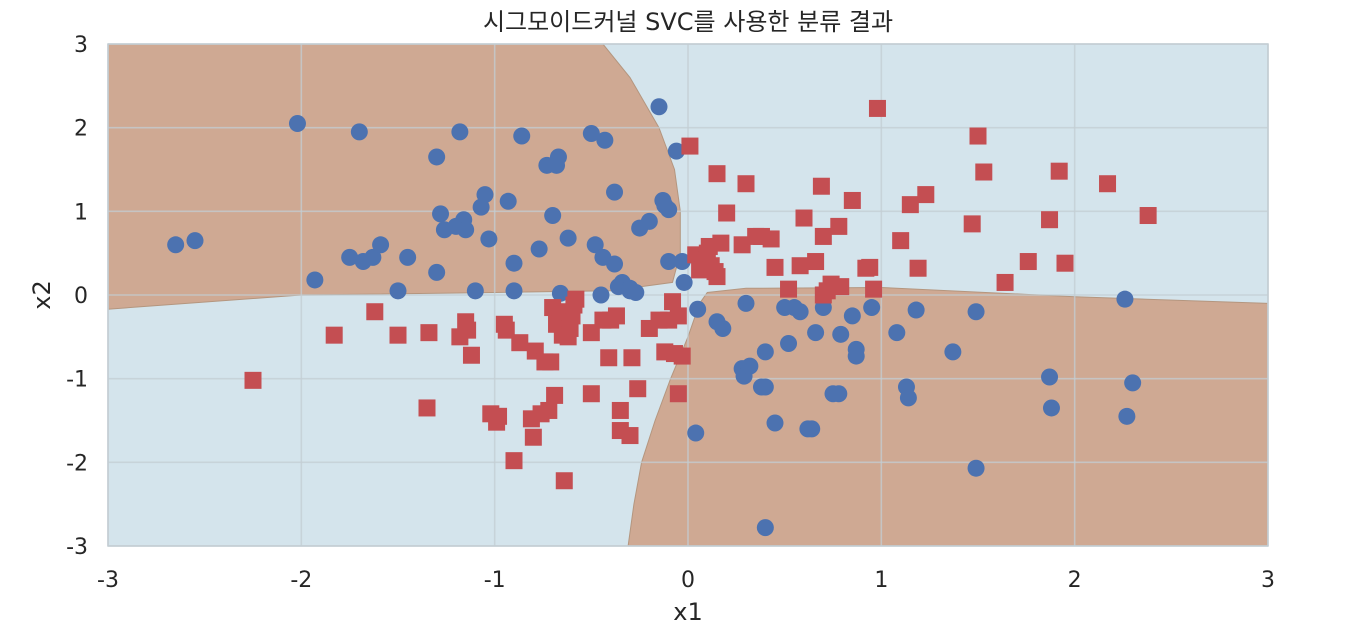 This screenshot has width=1346, height=640. Describe the element at coordinates (77, 547) in the screenshot. I see `y-tick-label: -3` at that location.